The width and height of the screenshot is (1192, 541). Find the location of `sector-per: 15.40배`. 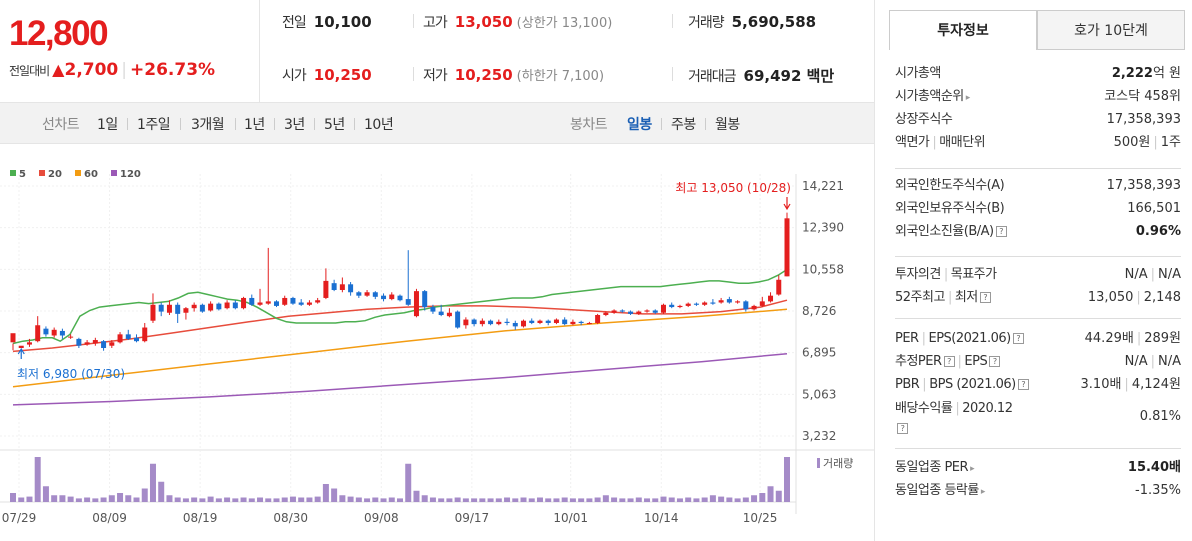

sector-per: 15.40배 is located at coordinates (1154, 467).